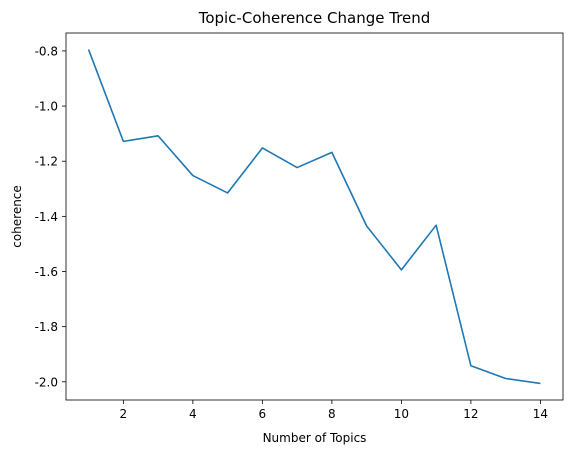 This screenshot has height=455, width=572. I want to click on y-tick-label: -1.0, so click(46, 107).